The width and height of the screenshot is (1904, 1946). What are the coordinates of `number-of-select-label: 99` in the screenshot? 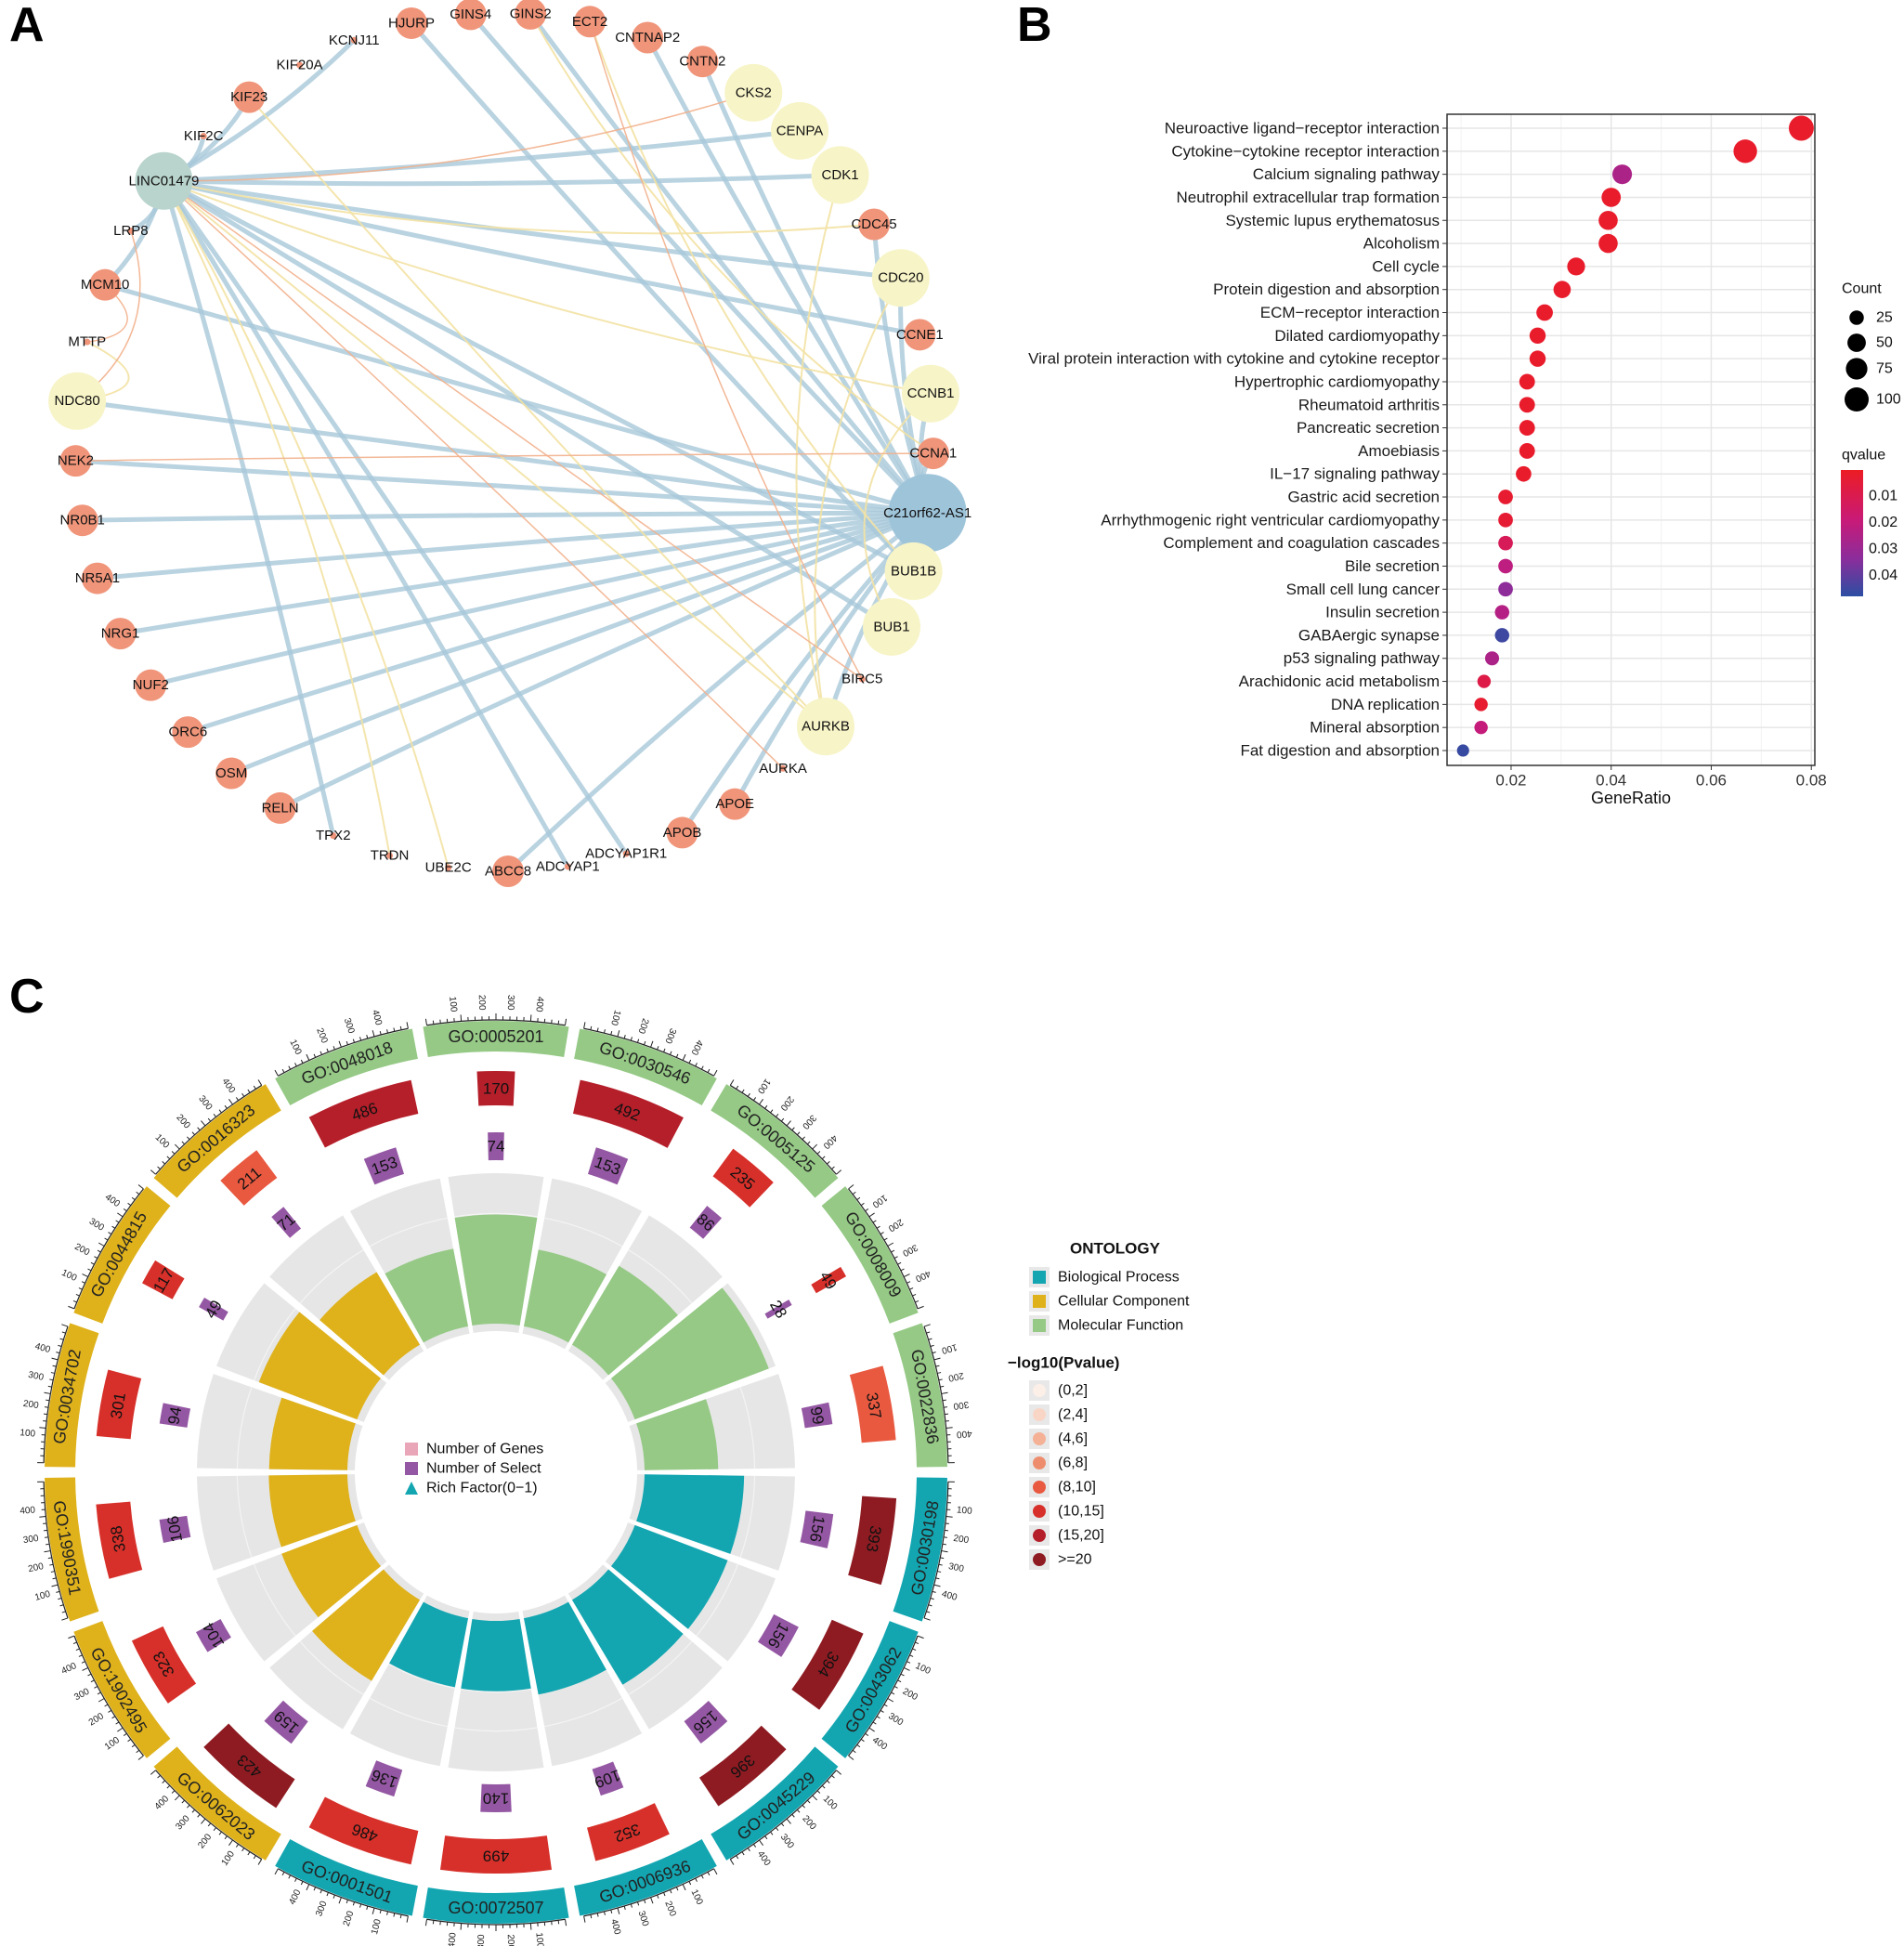 It's located at (817, 1415).